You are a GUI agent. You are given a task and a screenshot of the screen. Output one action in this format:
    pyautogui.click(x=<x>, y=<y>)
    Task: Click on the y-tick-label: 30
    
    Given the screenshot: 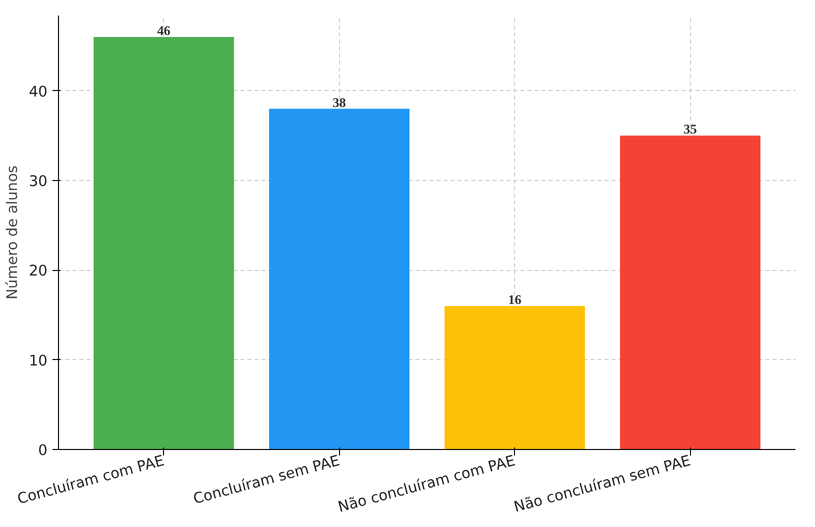 What is the action you would take?
    pyautogui.click(x=38, y=181)
    